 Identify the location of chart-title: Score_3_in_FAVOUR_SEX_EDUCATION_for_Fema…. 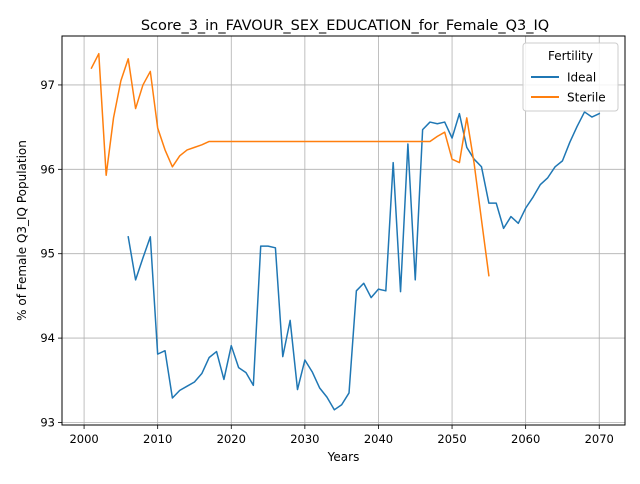
(345, 26).